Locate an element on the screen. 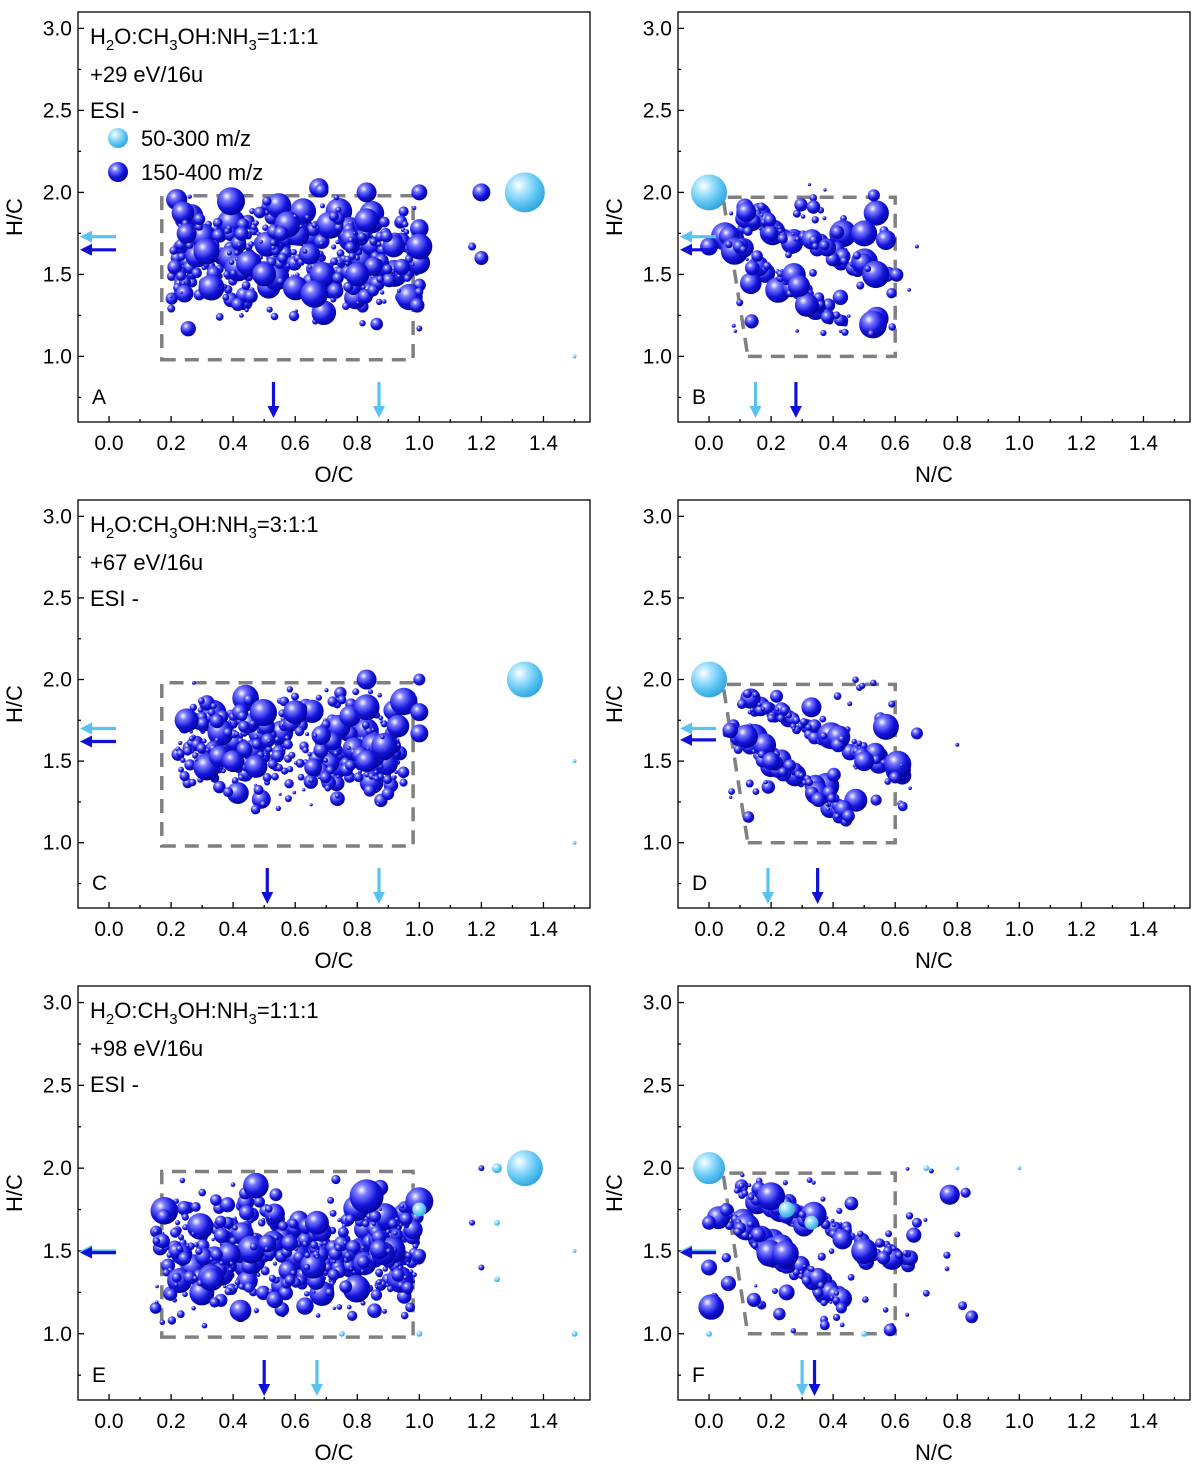 The height and width of the screenshot is (1469, 1200). x-tick-label: 0.2 is located at coordinates (770, 1421).